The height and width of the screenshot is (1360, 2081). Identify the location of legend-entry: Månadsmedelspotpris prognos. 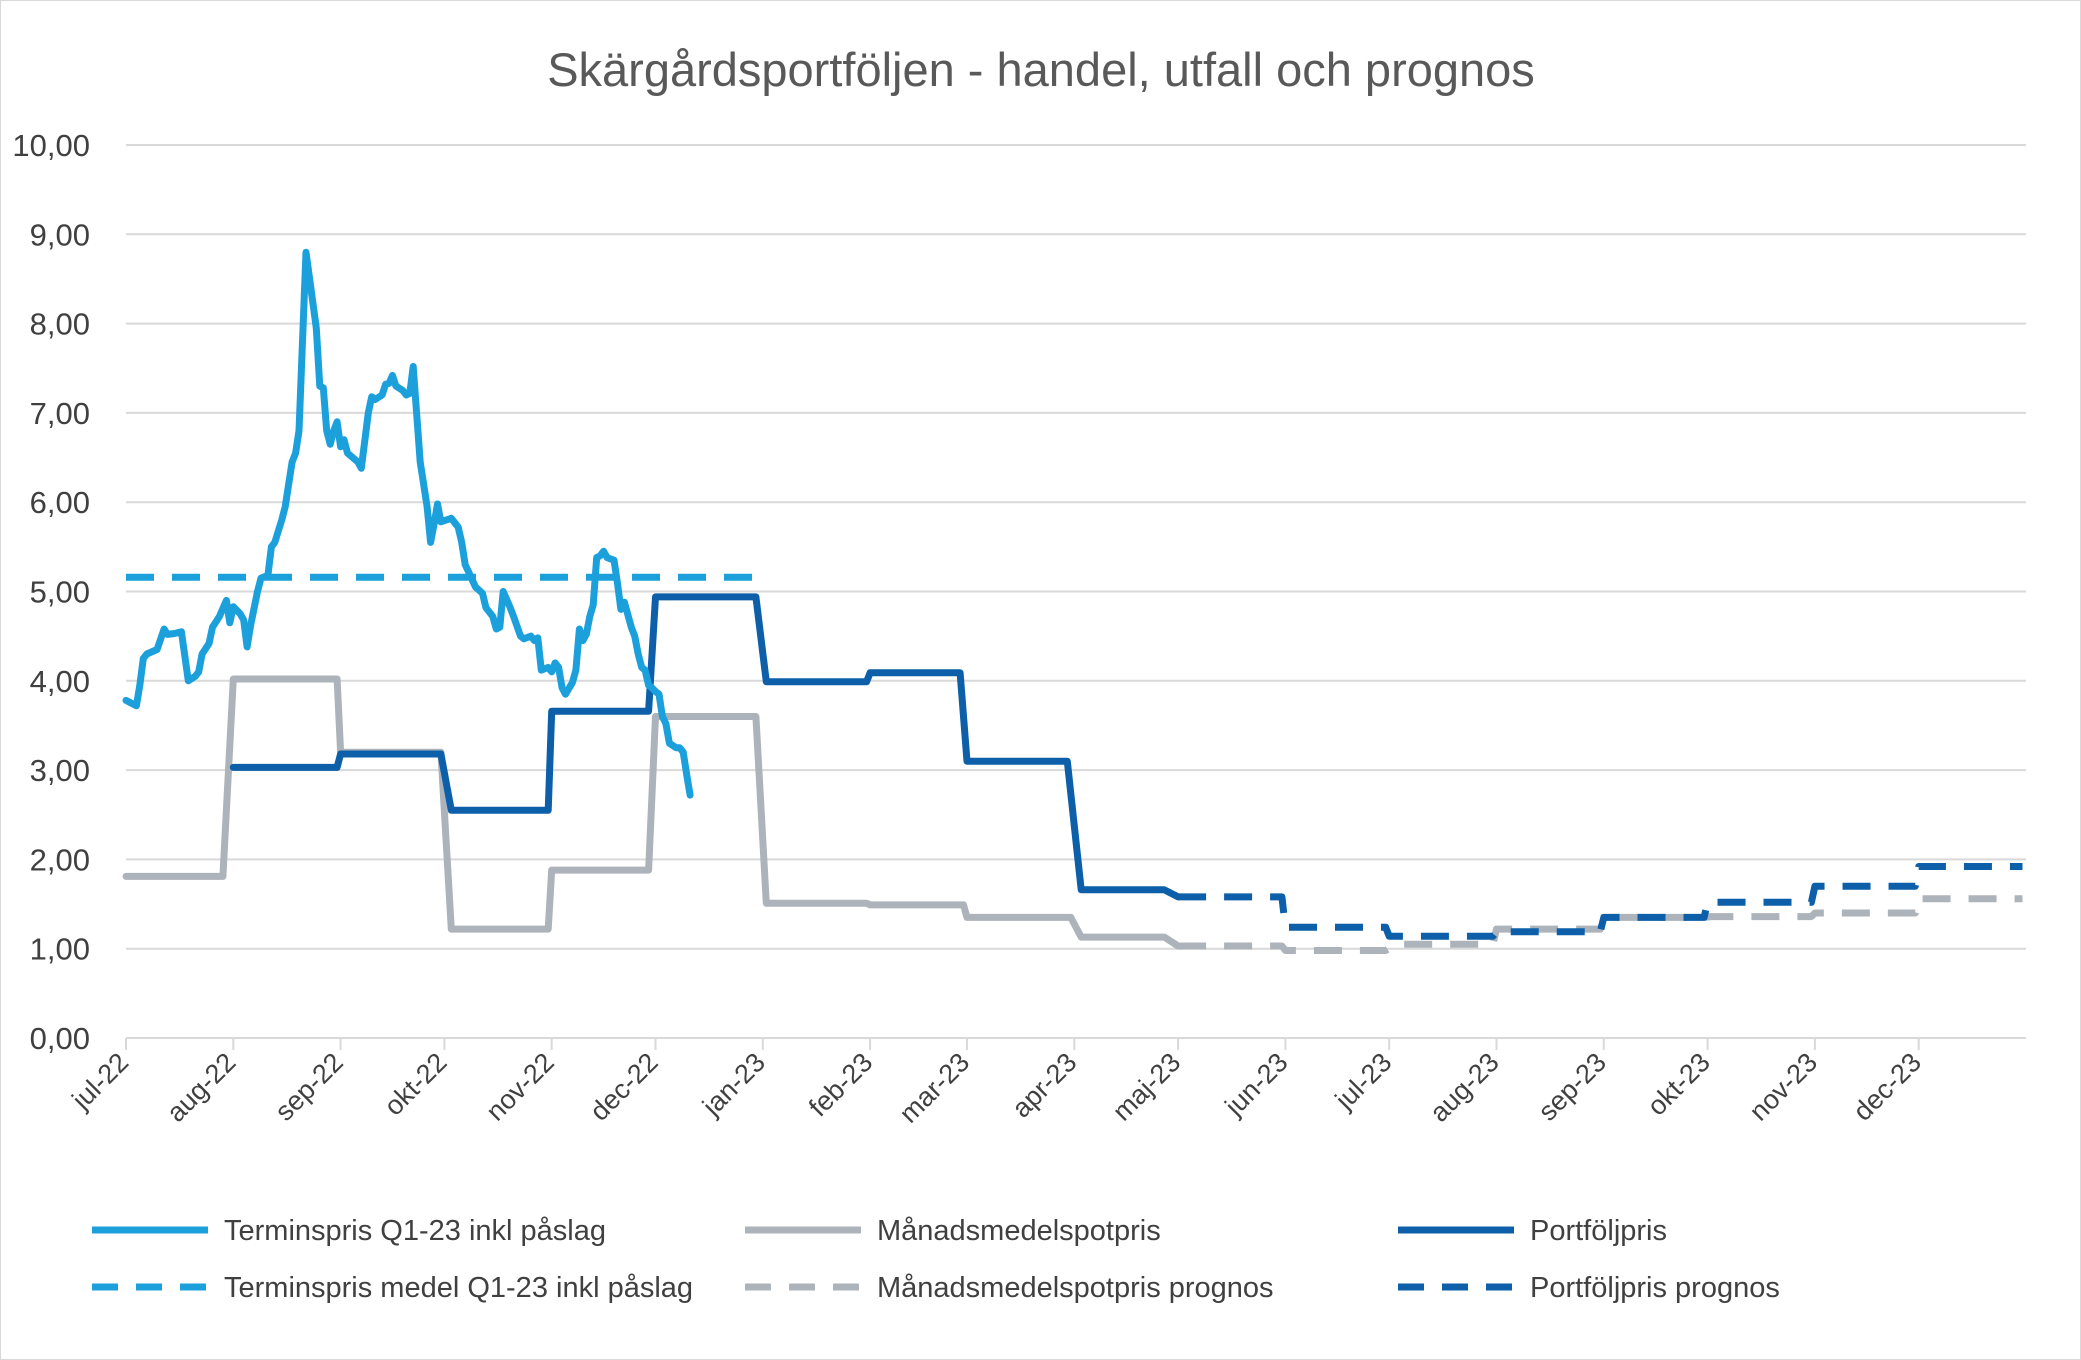
(1009, 1288).